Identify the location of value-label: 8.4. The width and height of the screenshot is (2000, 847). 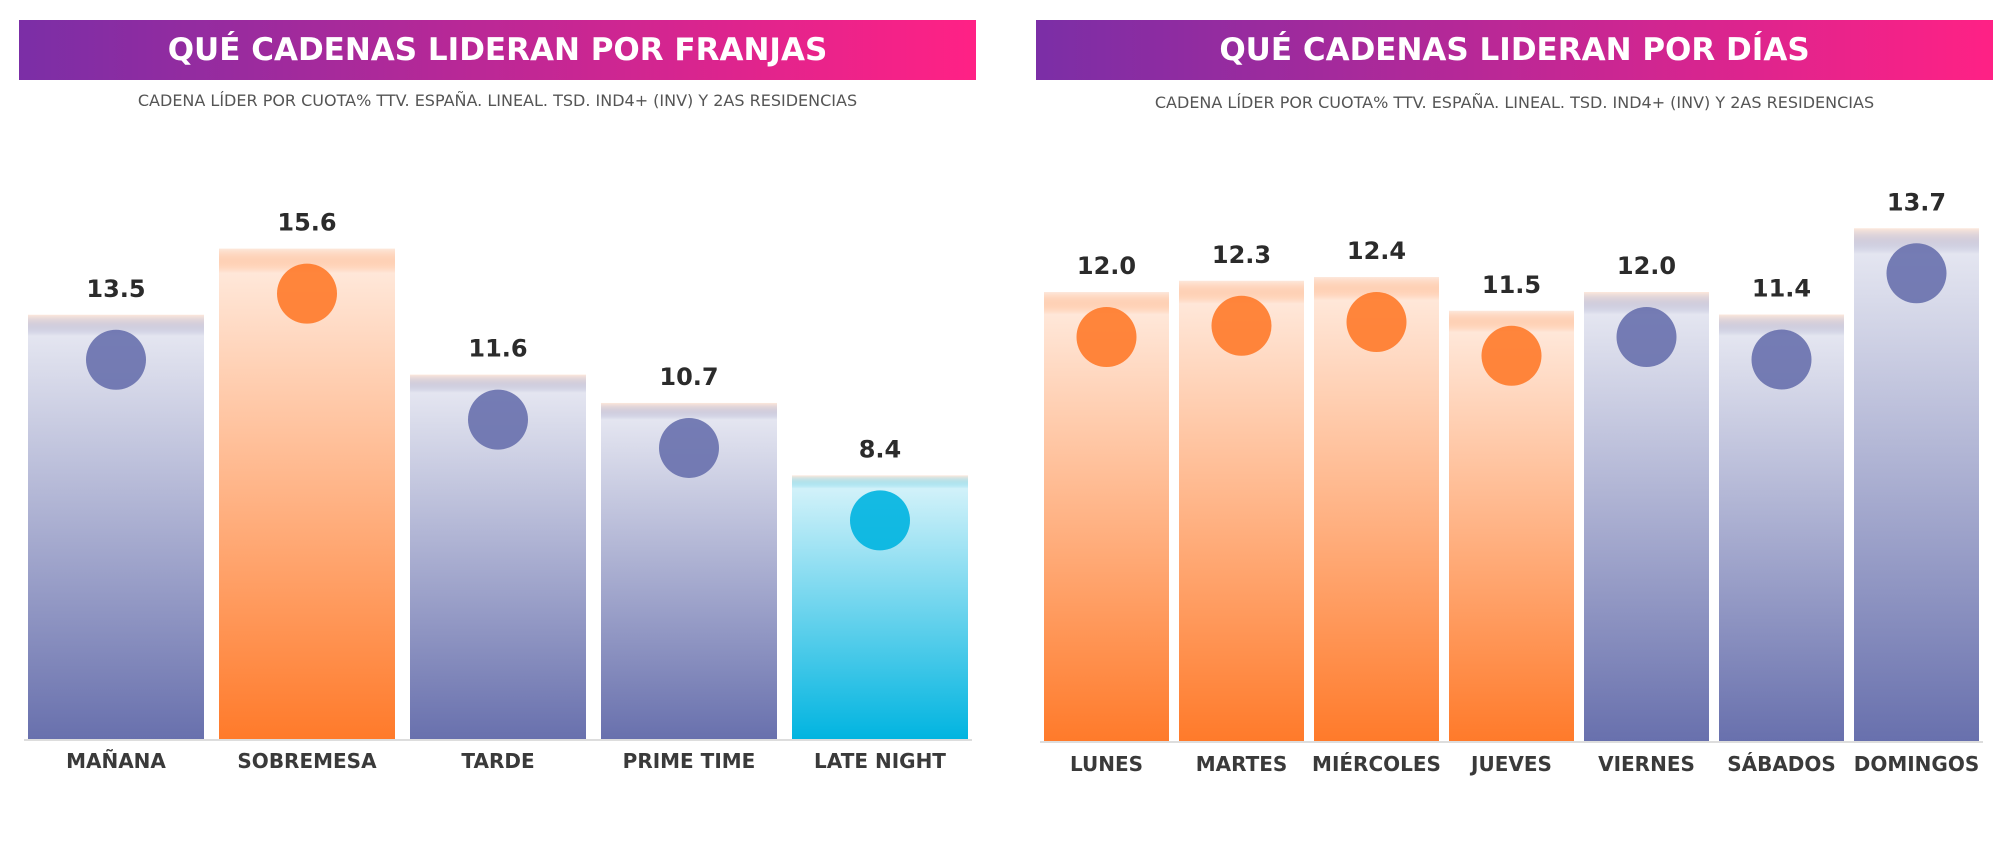
(880, 449).